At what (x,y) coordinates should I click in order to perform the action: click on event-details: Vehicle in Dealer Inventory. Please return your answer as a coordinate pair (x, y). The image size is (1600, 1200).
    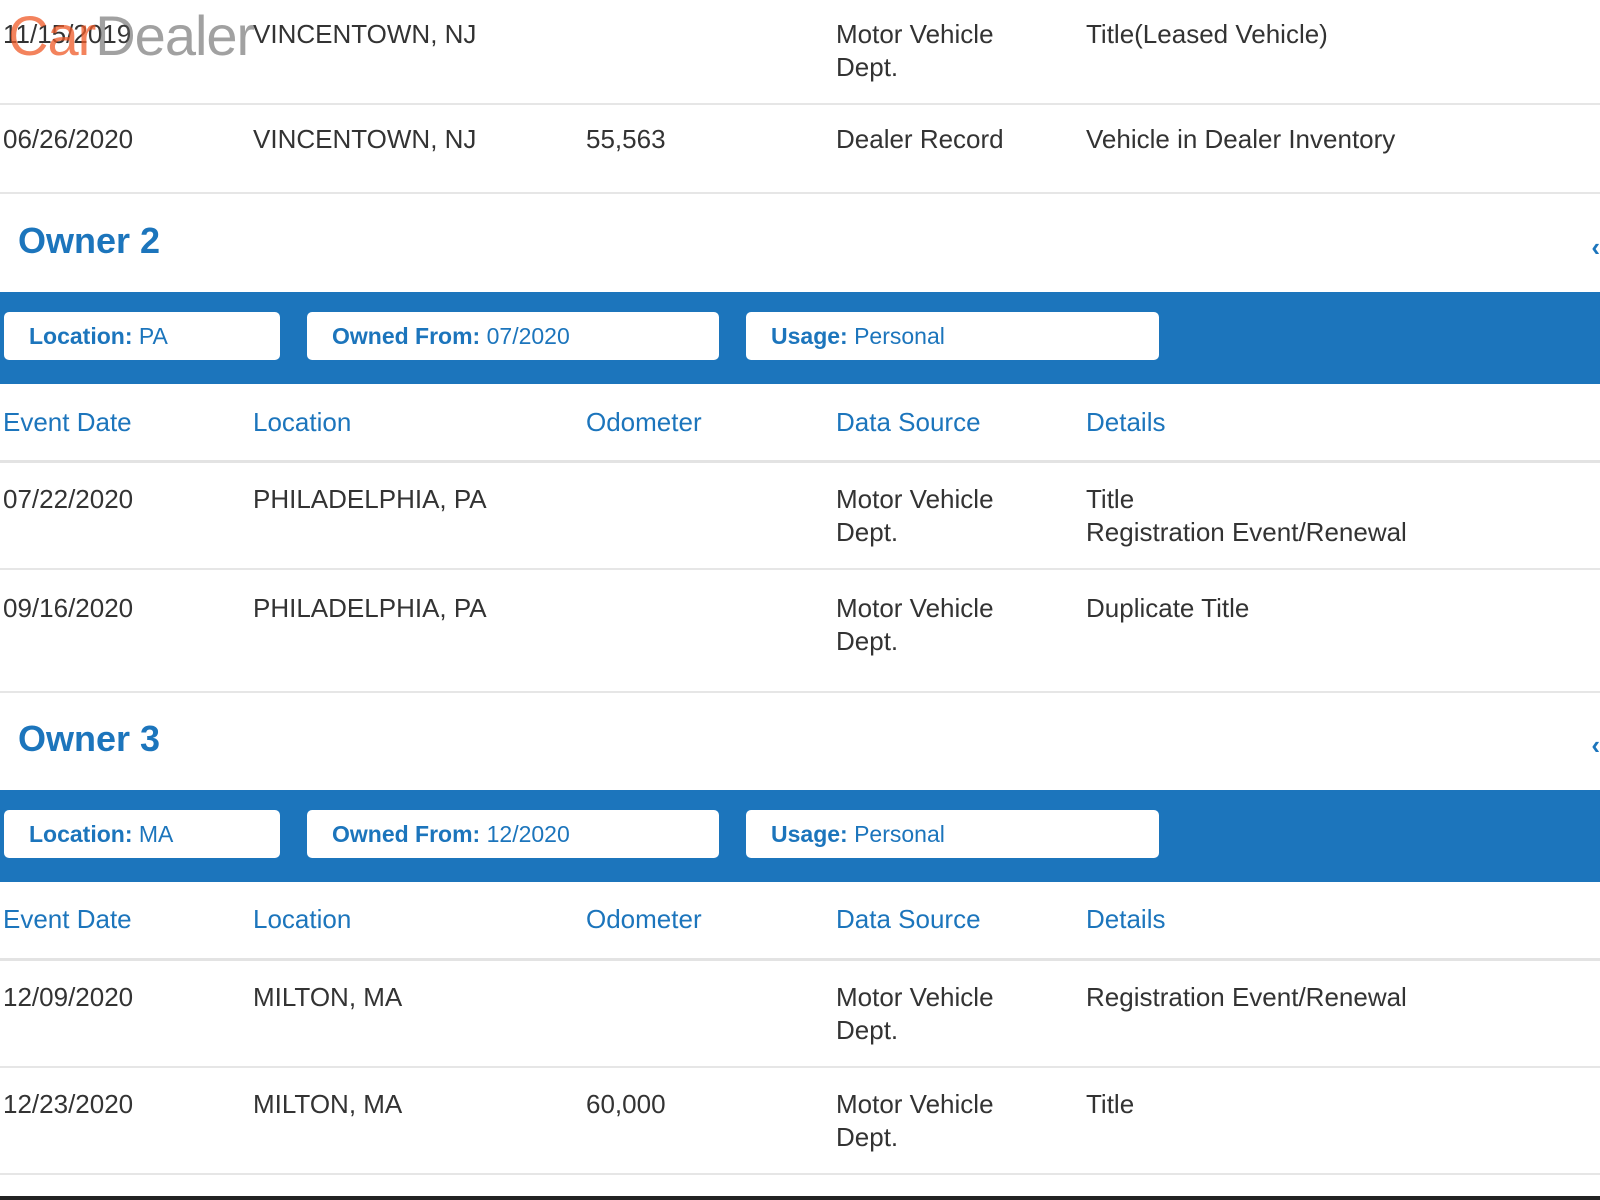
    Looking at the image, I should click on (1241, 139).